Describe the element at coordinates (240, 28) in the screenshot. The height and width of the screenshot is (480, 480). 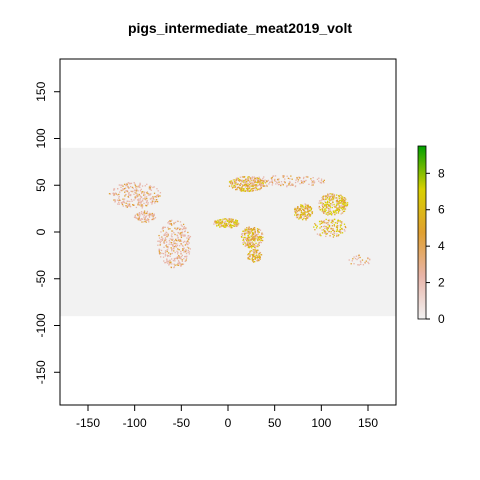
I see `plot-title: pigs_intermediate_meat2019_volt` at that location.